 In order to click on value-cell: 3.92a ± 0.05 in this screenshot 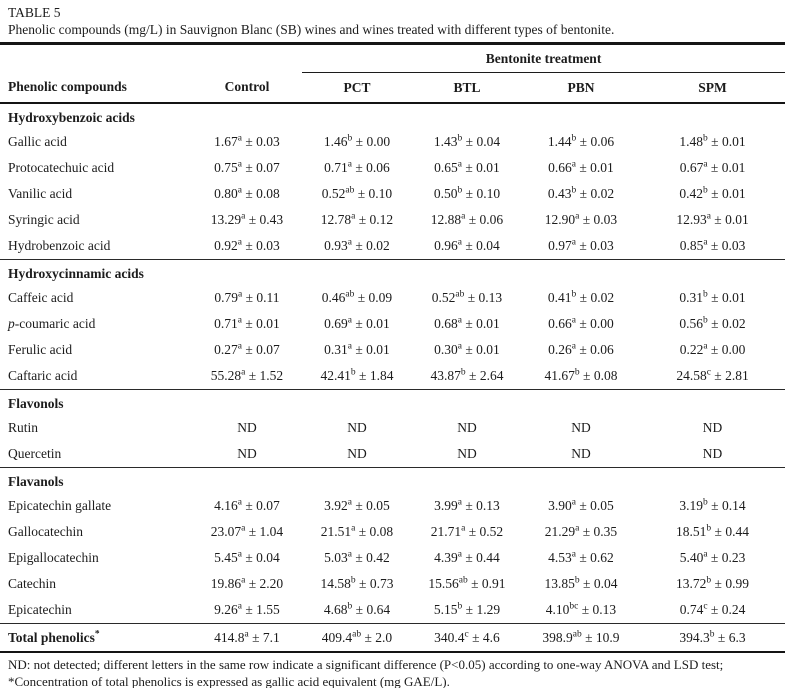, I will do `click(357, 505)`.